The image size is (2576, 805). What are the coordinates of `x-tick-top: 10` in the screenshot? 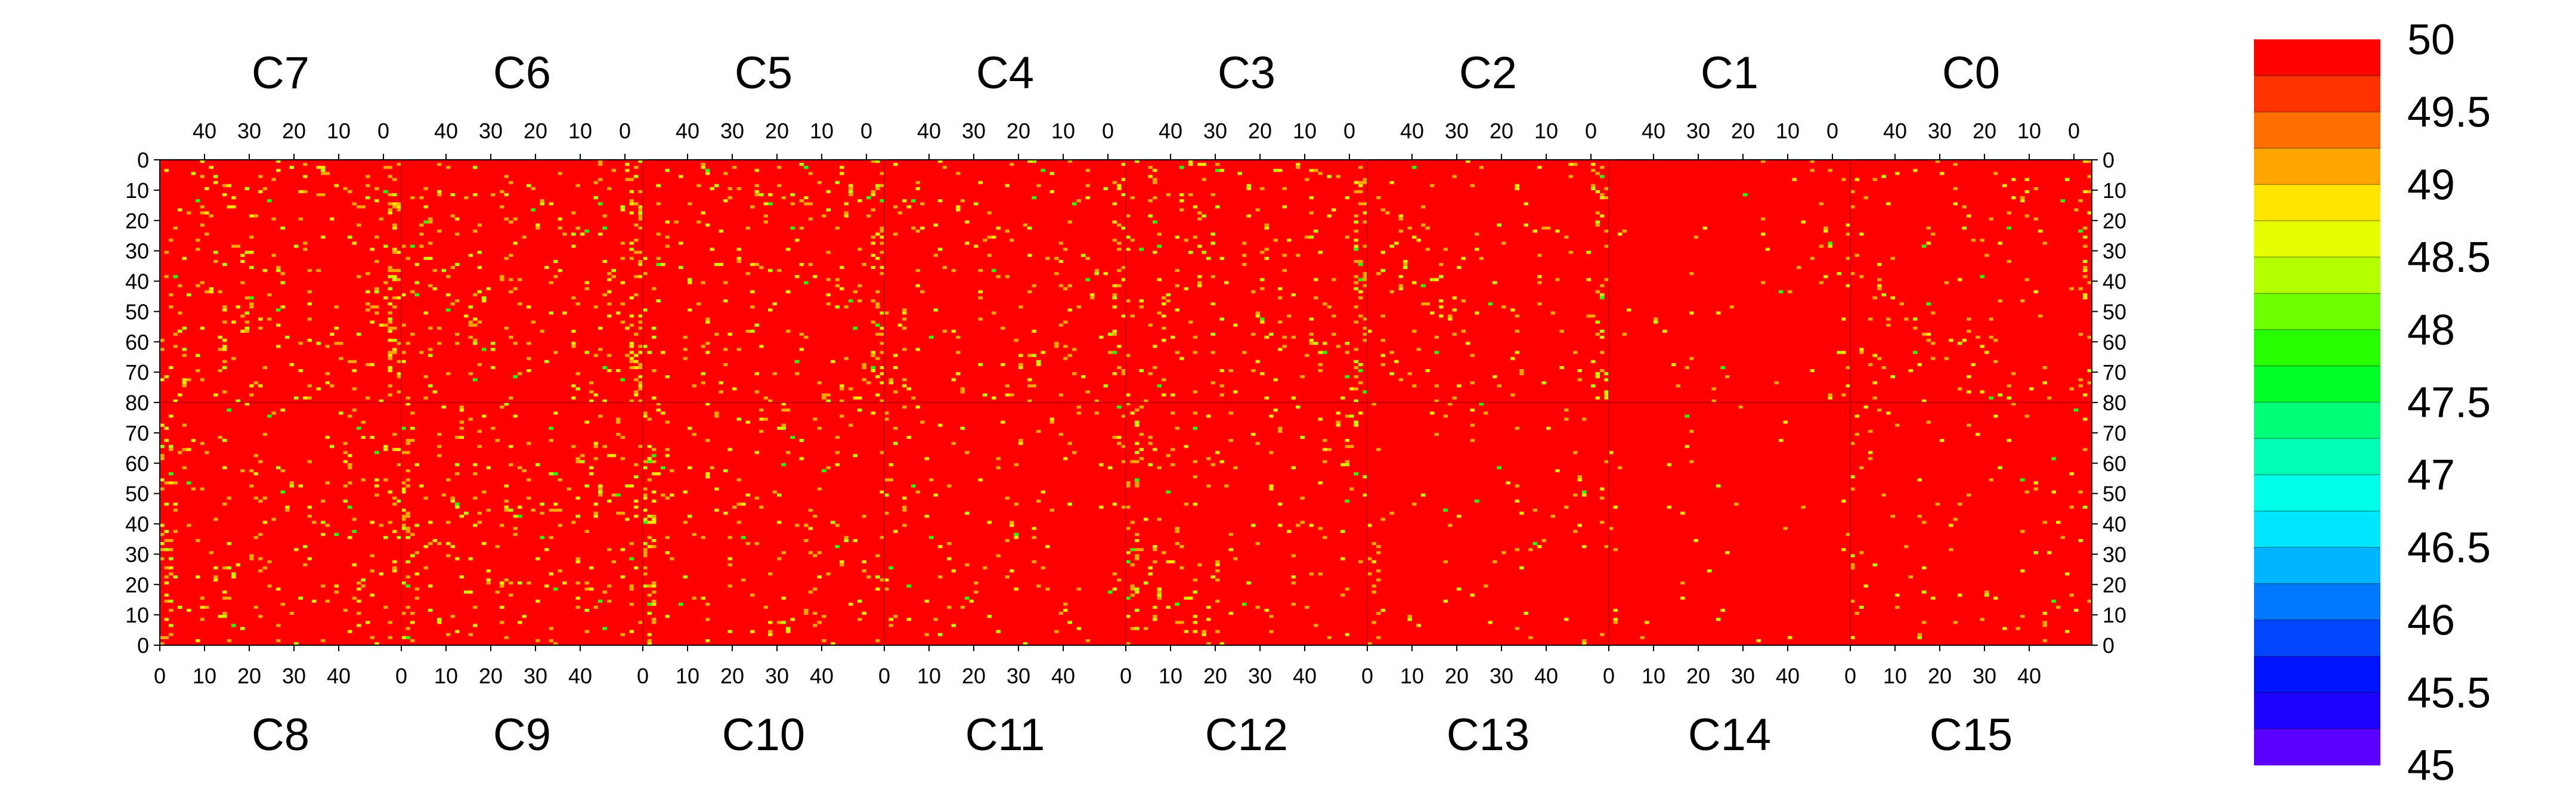 It's located at (2029, 131).